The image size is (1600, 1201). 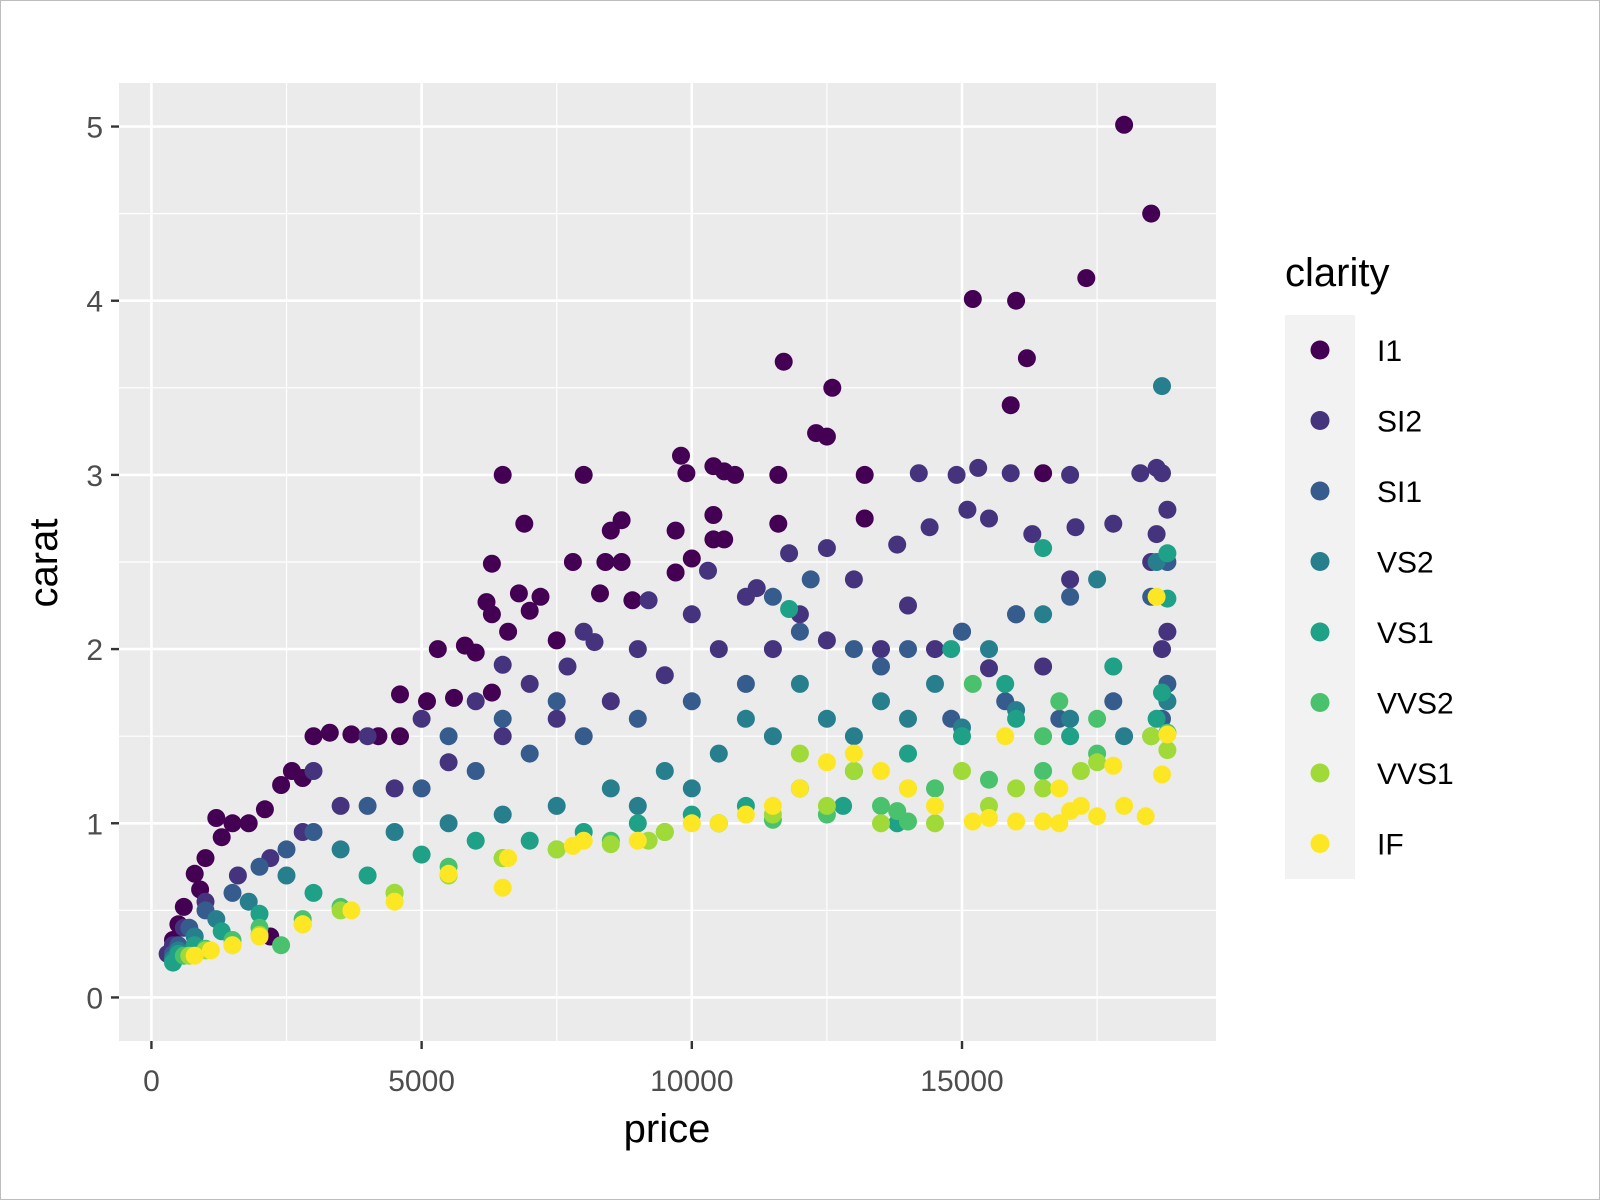 I want to click on legend-key-si1, so click(x=1320, y=491).